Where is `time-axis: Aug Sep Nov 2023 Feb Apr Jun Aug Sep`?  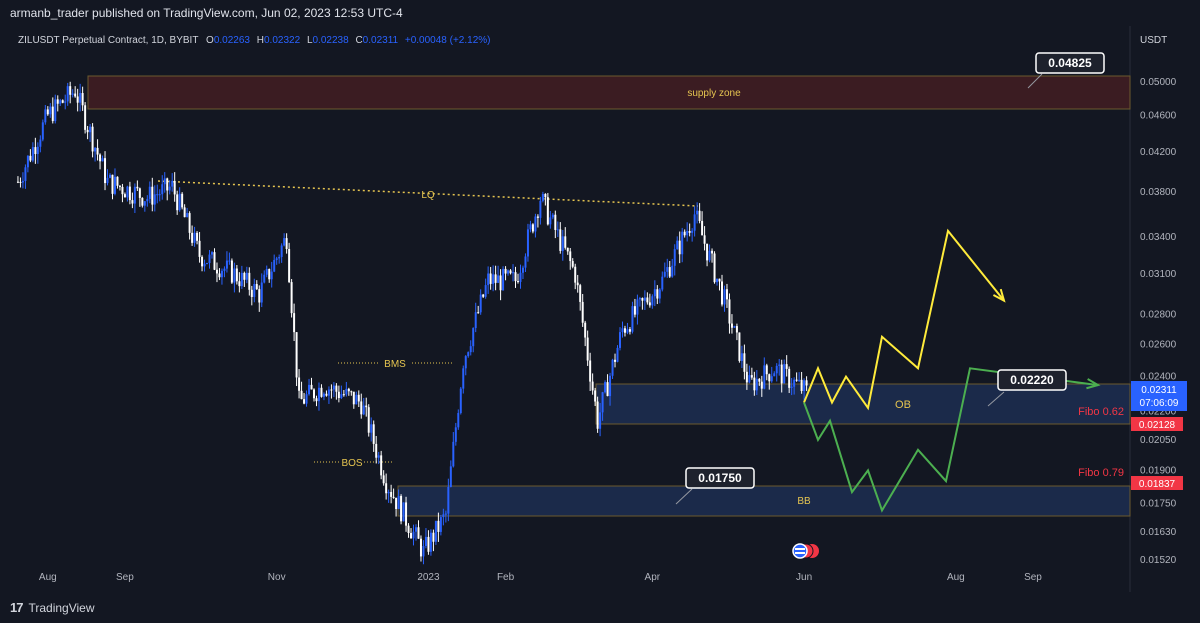 time-axis: Aug Sep Nov 2023 Feb Apr Jun Aug Sep is located at coordinates (540, 577).